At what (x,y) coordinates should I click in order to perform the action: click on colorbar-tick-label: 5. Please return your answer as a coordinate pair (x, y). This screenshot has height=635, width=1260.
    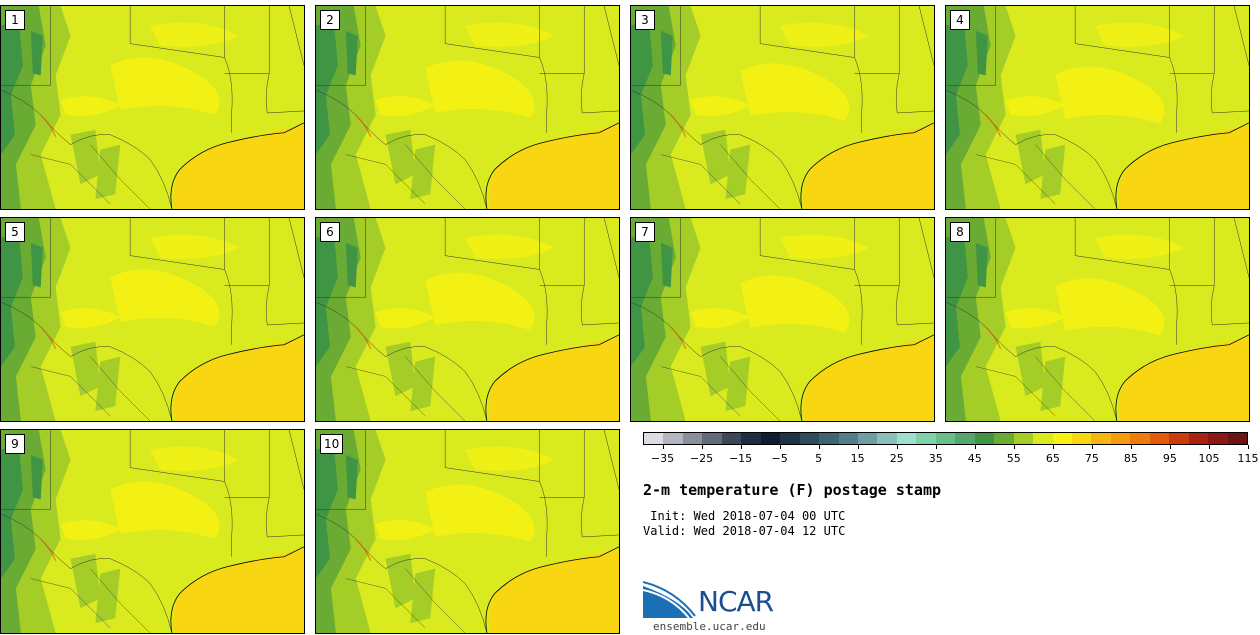
    Looking at the image, I should click on (819, 458).